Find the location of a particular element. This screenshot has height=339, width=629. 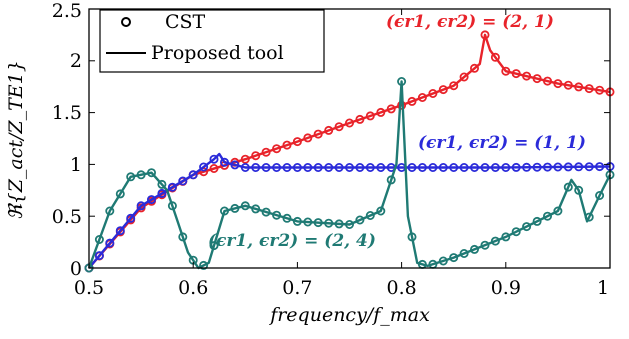

legend: CST Proposed tool is located at coordinates (212, 41).